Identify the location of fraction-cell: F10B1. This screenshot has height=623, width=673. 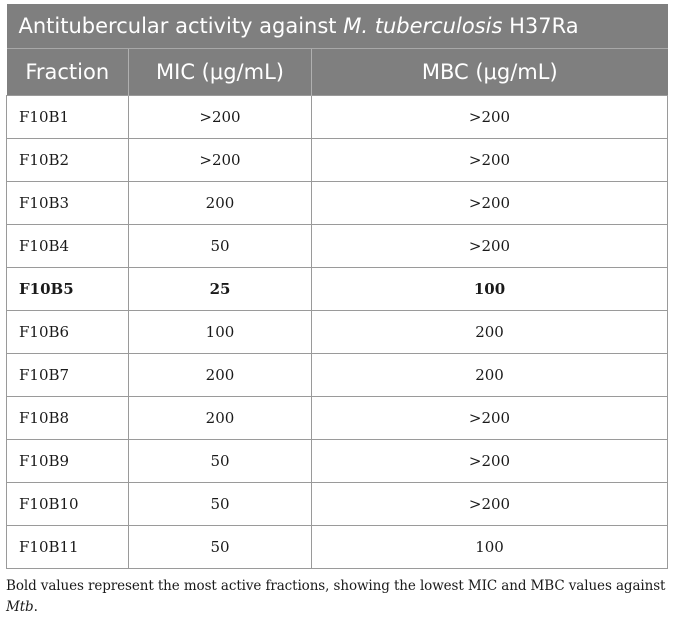
(67, 117).